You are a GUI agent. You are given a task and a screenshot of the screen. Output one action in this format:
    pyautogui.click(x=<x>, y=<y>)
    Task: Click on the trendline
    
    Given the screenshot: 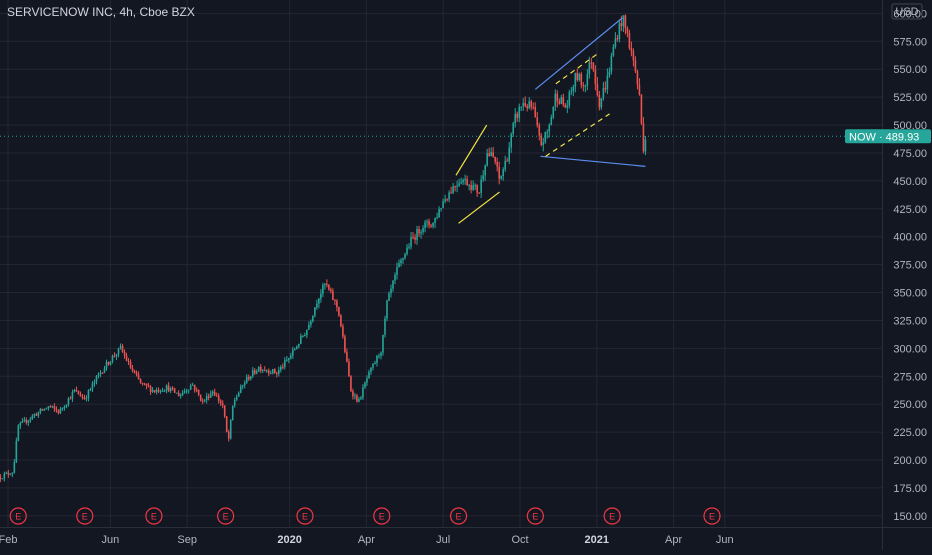 What is the action you would take?
    pyautogui.click(x=593, y=161)
    